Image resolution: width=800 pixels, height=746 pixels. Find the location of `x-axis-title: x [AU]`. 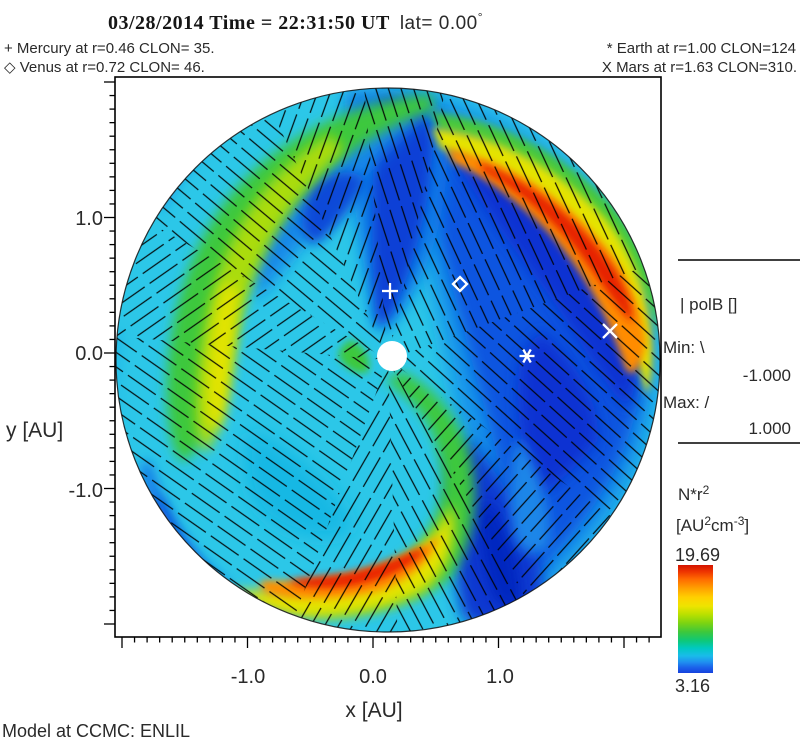

x-axis-title: x [AU] is located at coordinates (373, 710).